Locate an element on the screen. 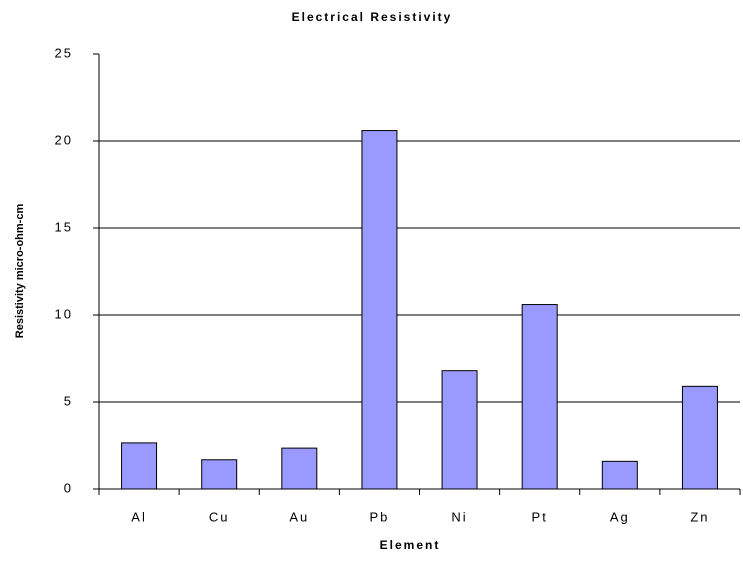  y-tick-label: 20 is located at coordinates (64, 139).